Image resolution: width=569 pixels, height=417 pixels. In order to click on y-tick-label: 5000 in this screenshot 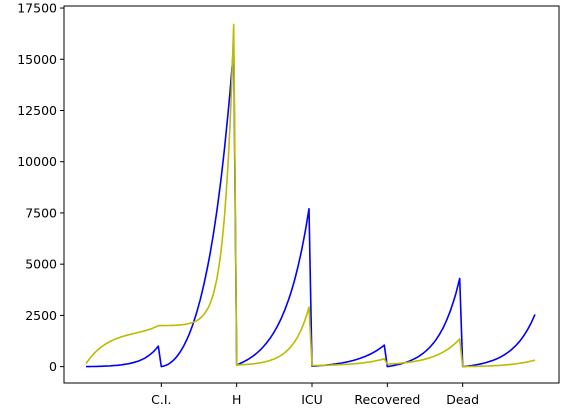, I will do `click(41, 264)`.